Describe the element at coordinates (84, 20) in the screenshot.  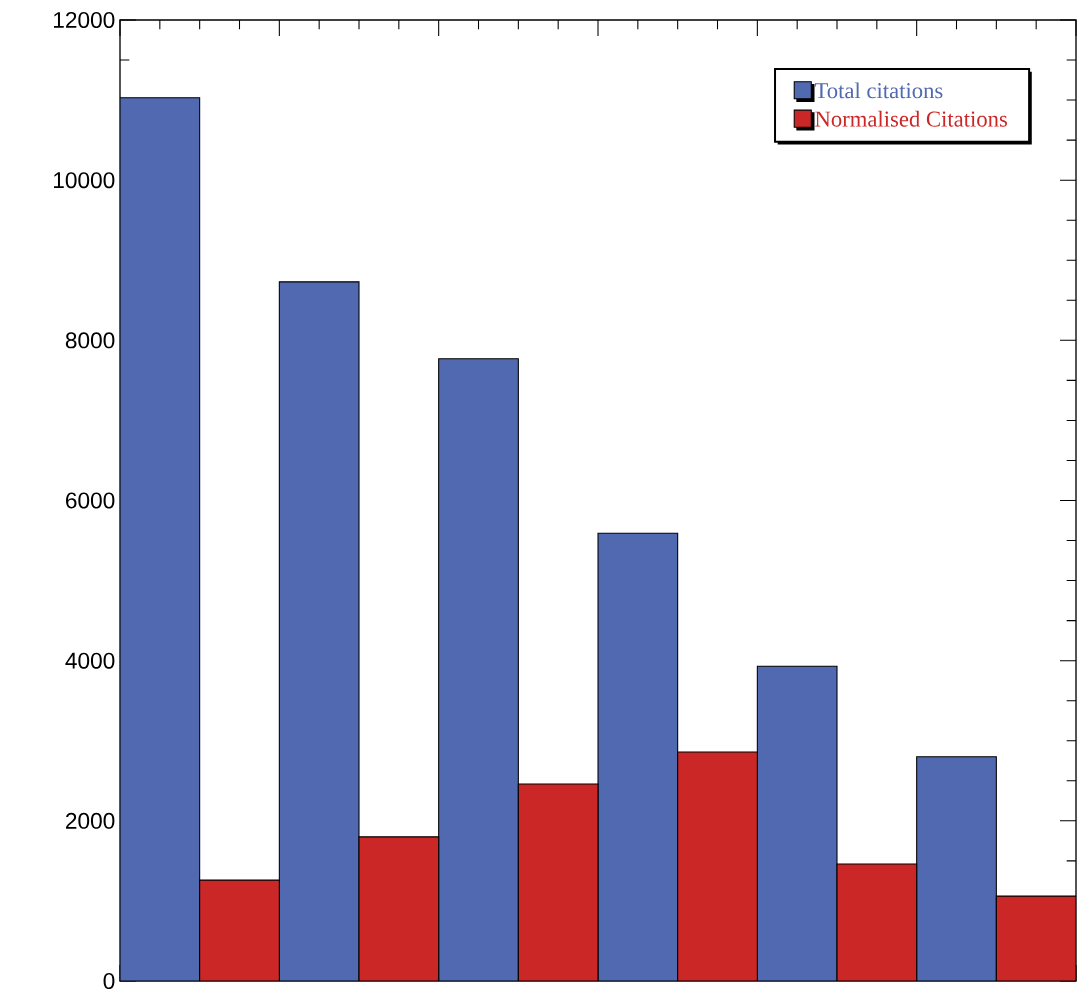
I see `y-tick-label: 12000` at that location.